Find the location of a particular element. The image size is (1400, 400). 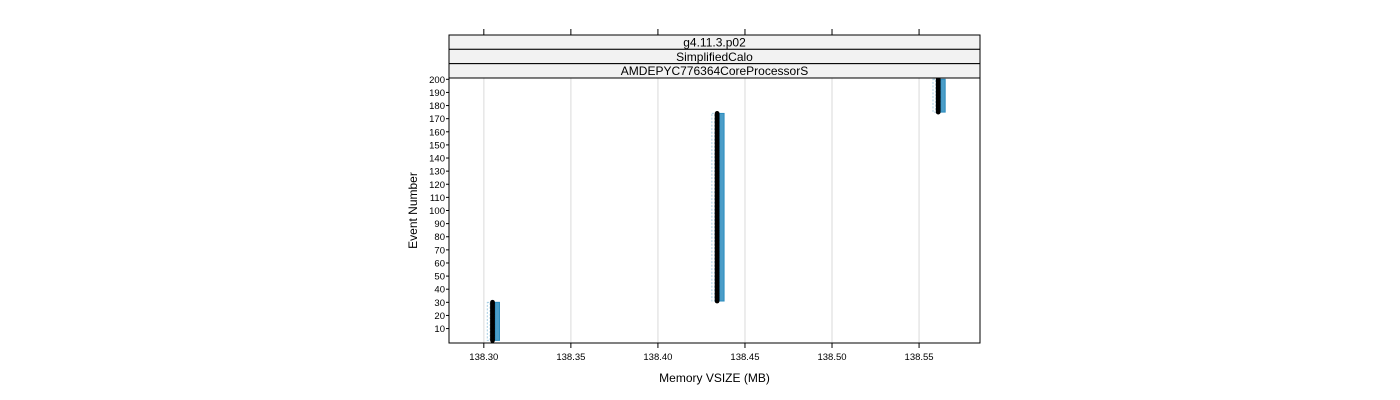

y-tick-label: 140 is located at coordinates (437, 159).